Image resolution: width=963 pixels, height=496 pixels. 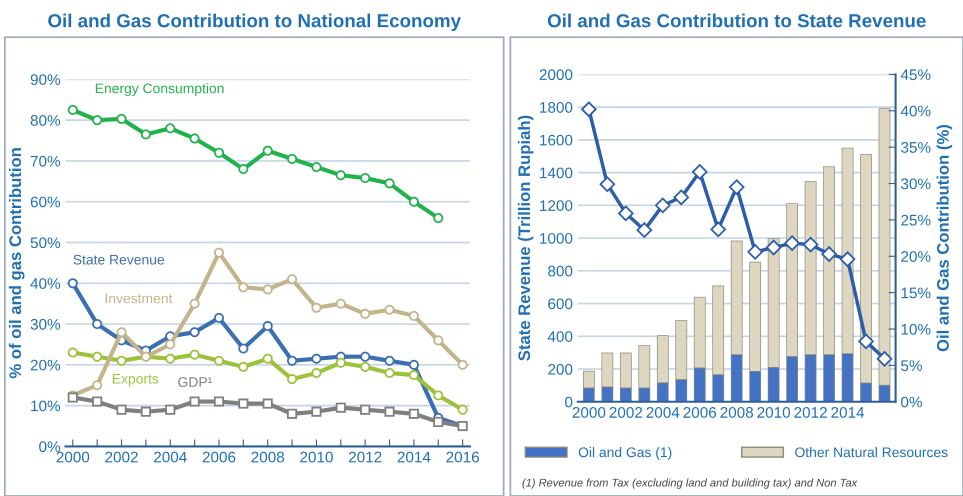 I want to click on chart-title: Oil and Gas Contribution to State Revenue, so click(x=737, y=21).